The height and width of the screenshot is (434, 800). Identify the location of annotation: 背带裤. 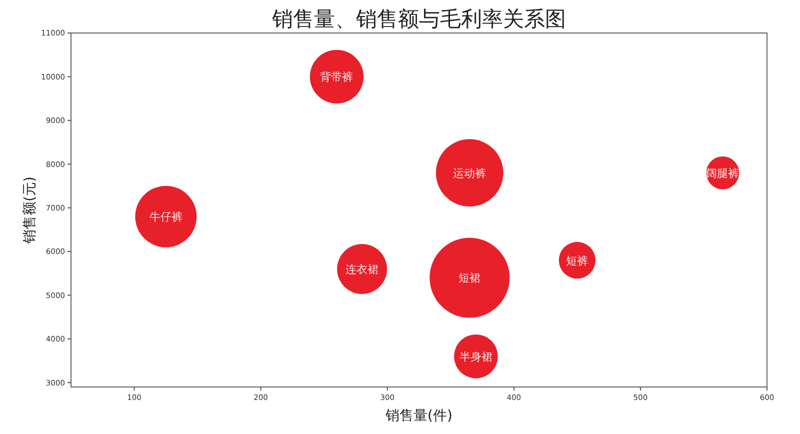
(337, 77).